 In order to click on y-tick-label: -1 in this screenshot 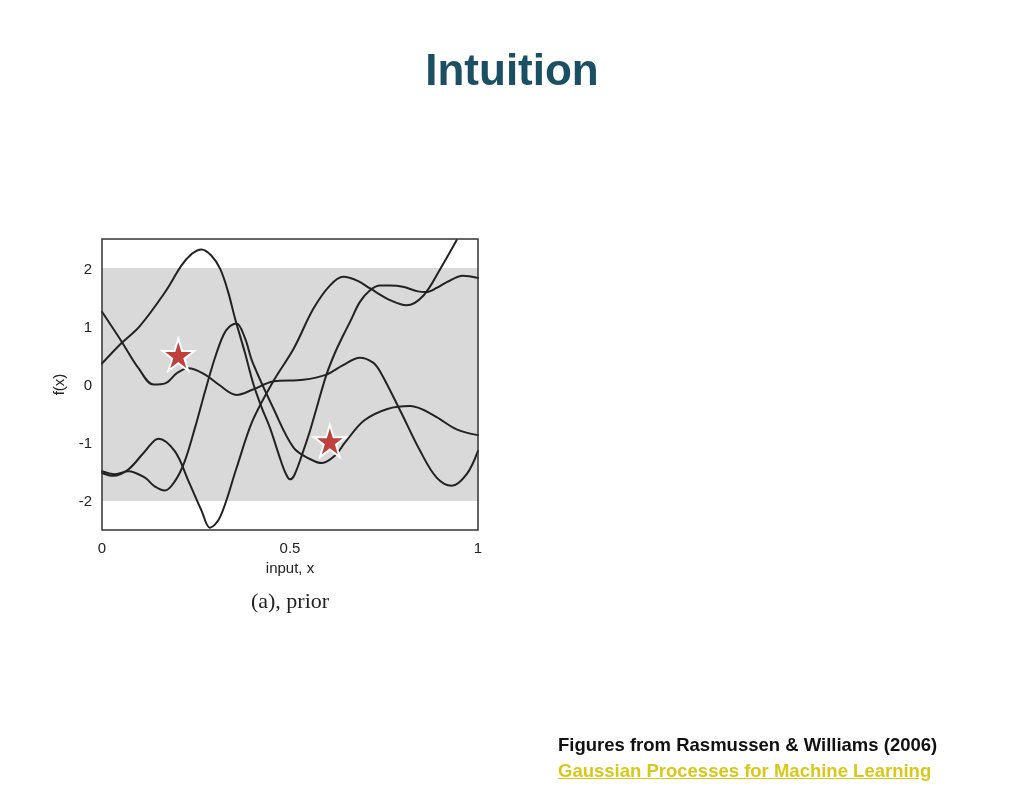, I will do `click(85, 443)`.